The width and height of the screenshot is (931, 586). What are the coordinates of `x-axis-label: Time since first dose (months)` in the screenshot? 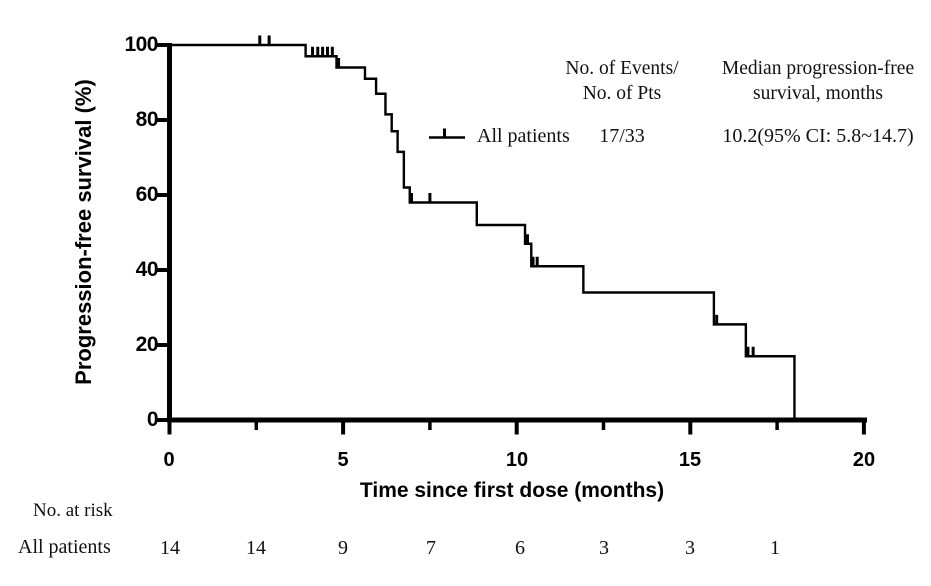 It's located at (512, 490).